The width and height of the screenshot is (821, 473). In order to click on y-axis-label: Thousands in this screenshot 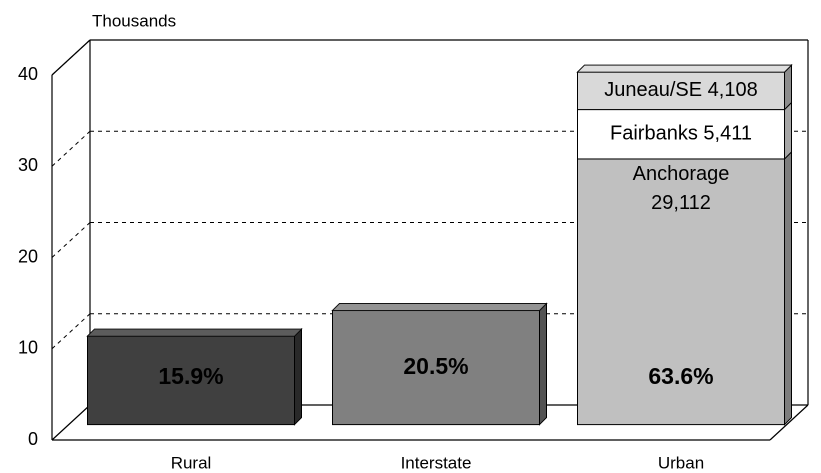, I will do `click(134, 20)`.